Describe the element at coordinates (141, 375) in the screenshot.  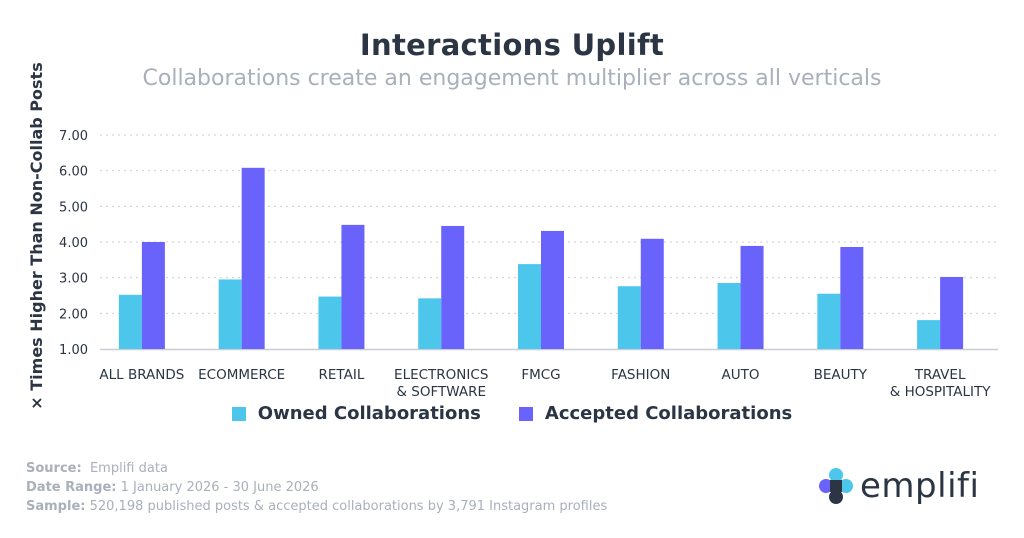
I see `x-tick-label: ALL BRANDS` at that location.